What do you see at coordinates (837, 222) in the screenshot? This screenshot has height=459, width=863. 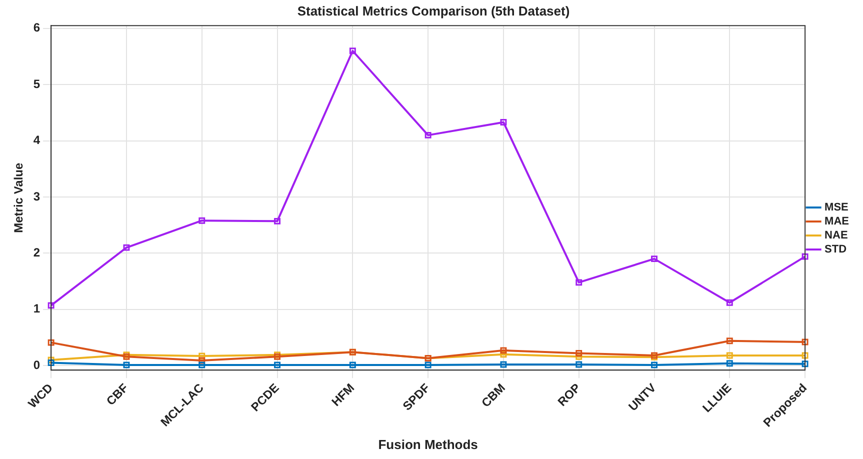 I see `legend-label: MAE` at bounding box center [837, 222].